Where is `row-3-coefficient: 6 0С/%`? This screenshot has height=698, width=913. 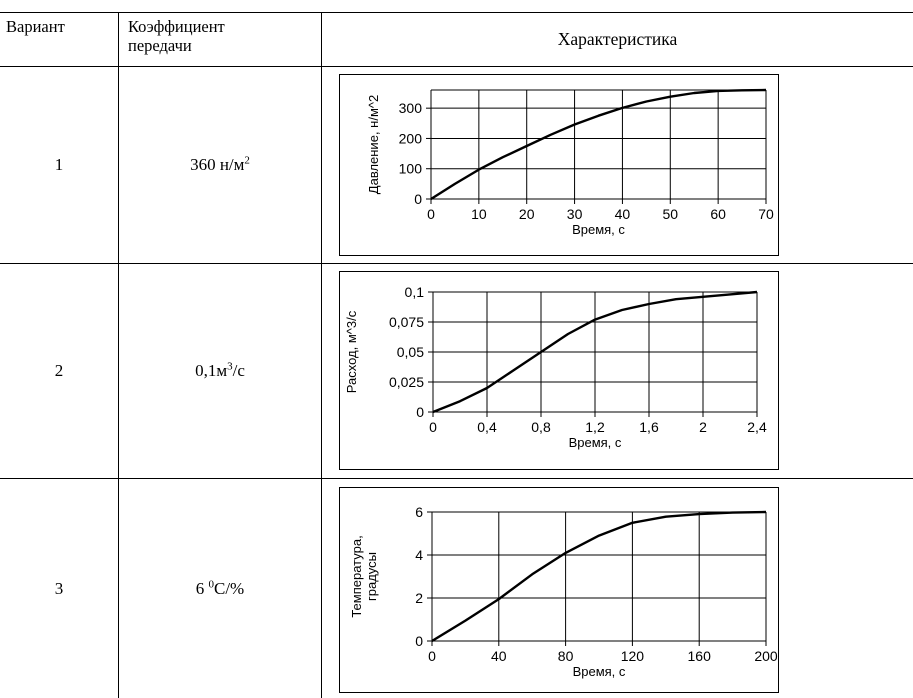 row-3-coefficient: 6 0С/% is located at coordinates (220, 588).